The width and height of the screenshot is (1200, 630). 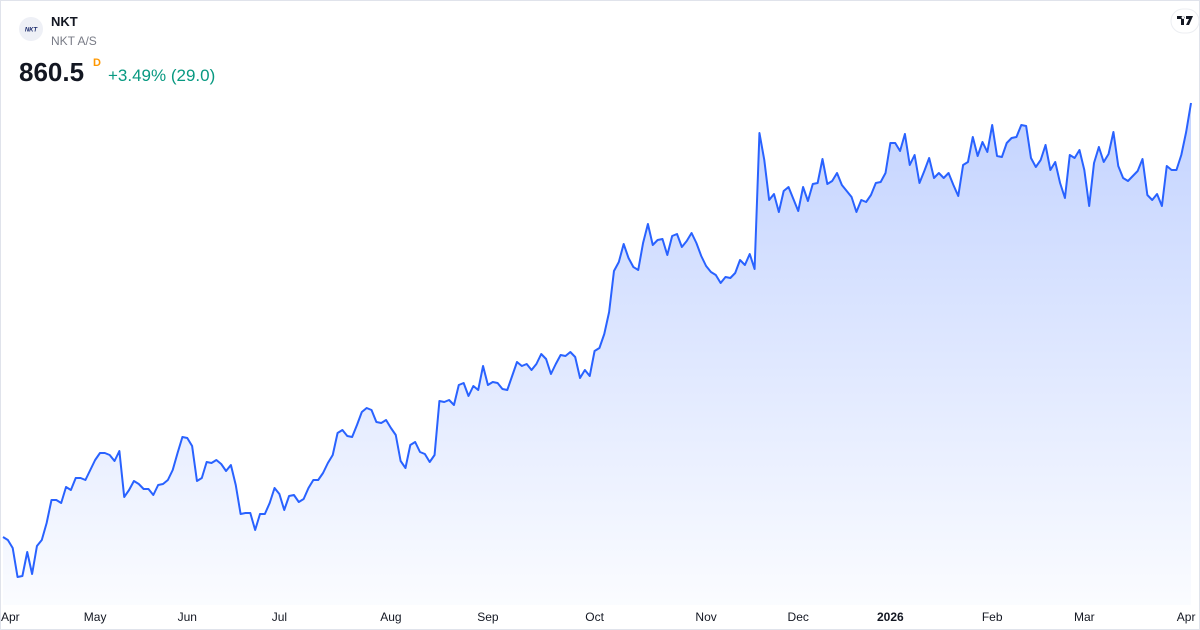 What do you see at coordinates (95, 617) in the screenshot?
I see `x-tick-label: May` at bounding box center [95, 617].